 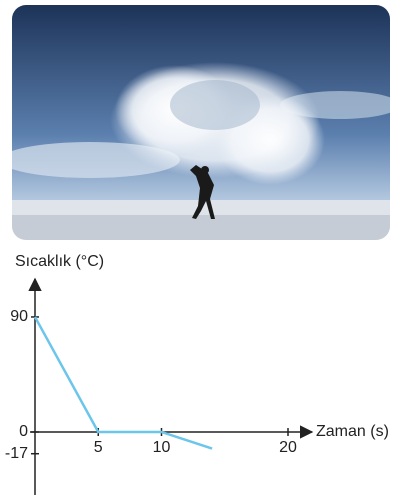 I want to click on y-axis-label: Sıcaklık (°C), so click(x=59, y=261).